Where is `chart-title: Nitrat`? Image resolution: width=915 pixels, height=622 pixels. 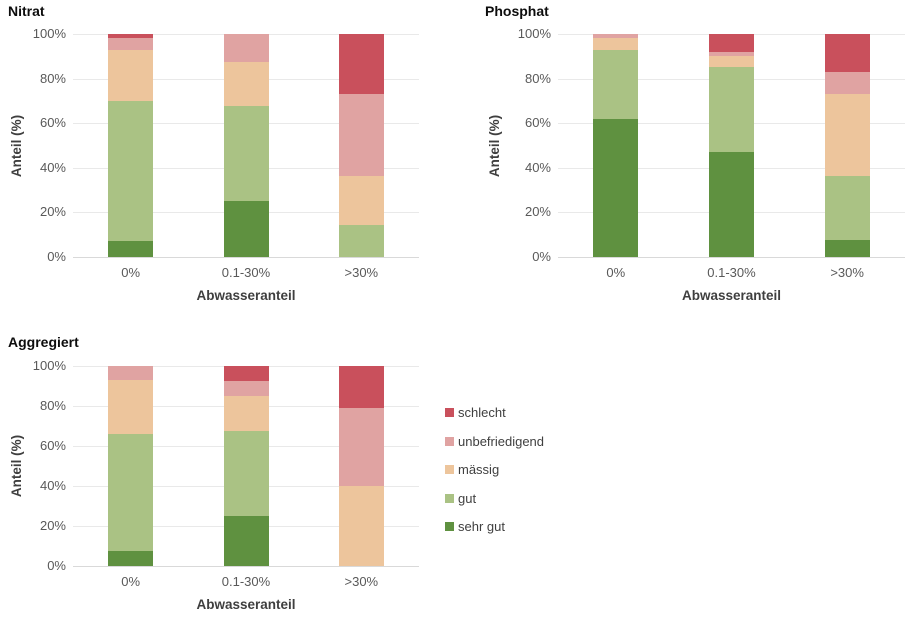
chart-title: Nitrat is located at coordinates (26, 11).